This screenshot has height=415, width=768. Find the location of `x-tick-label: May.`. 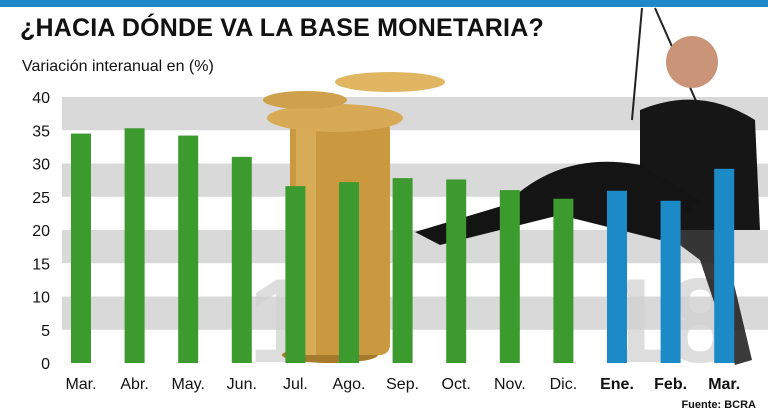

x-tick-label: May. is located at coordinates (187, 384).